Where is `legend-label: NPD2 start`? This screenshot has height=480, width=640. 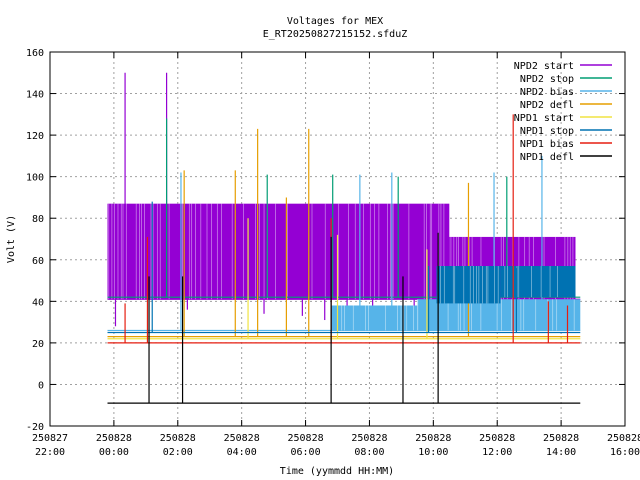 legend-label: NPD2 start is located at coordinates (544, 66).